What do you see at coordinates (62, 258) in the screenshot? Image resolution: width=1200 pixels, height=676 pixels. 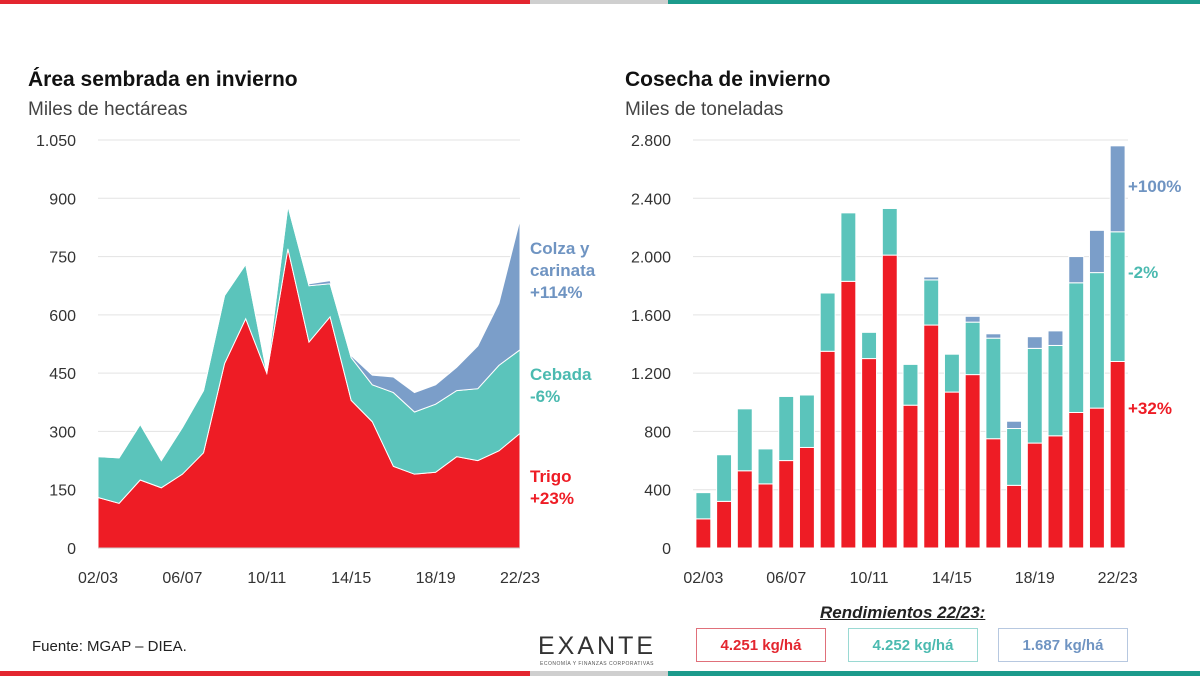 I see `left-y-tick-label: 750` at bounding box center [62, 258].